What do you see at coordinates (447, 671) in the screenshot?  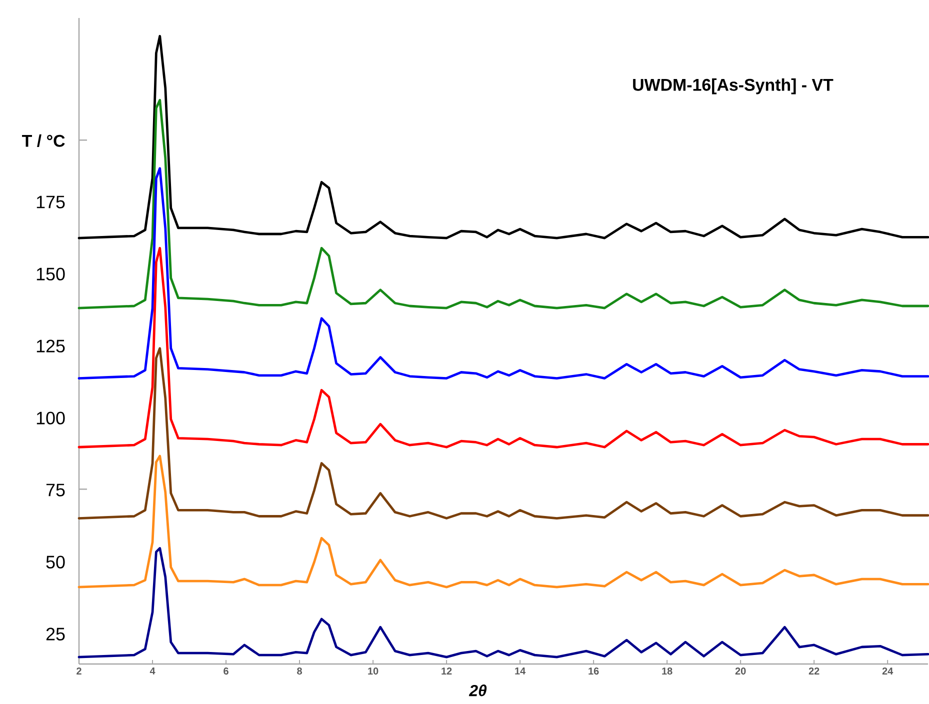 I see `x-tick-label: 12` at bounding box center [447, 671].